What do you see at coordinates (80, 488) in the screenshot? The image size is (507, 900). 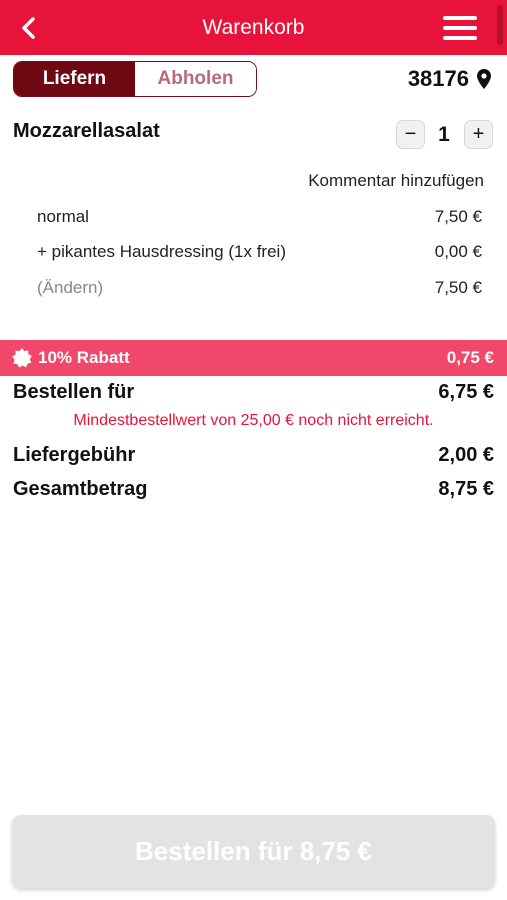 I see `total-label: Gesamtbetrag` at bounding box center [80, 488].